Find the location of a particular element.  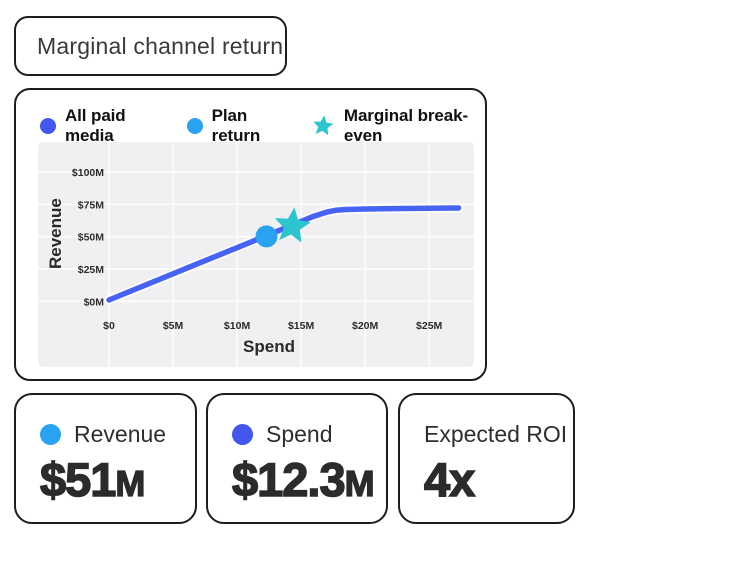

svg-text: $5M is located at coordinates (173, 326).